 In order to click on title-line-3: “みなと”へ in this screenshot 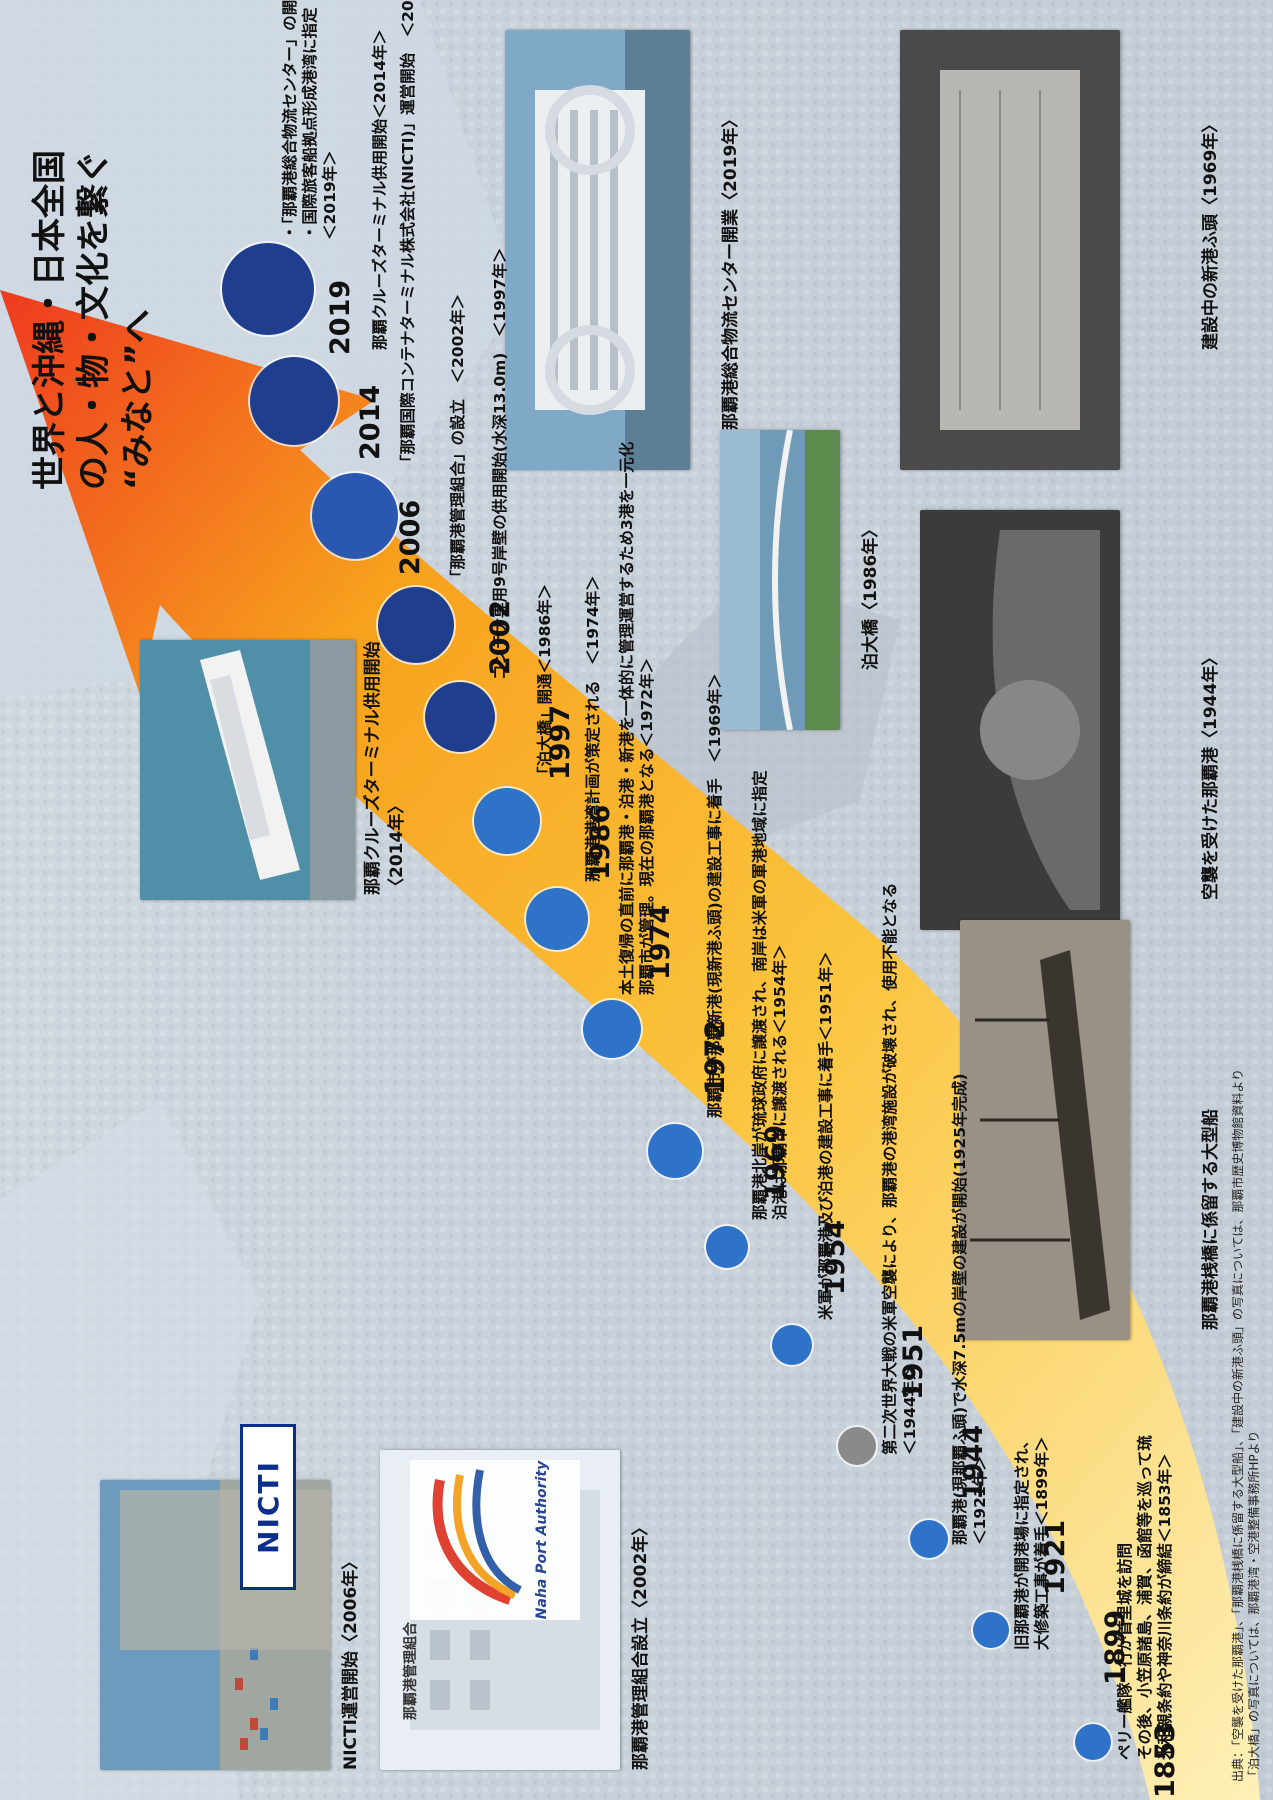, I will do `click(138, 399)`.